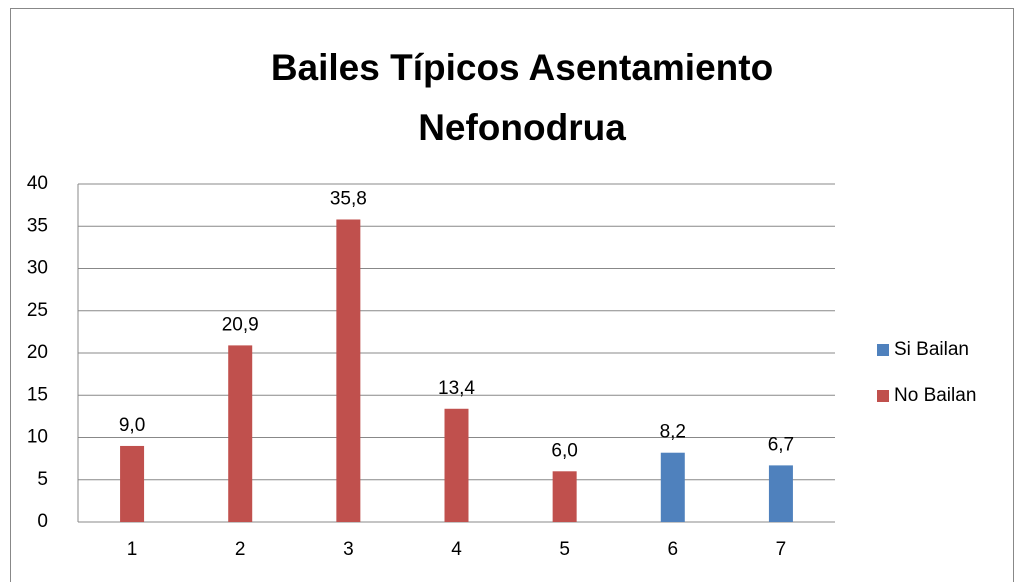  Describe the element at coordinates (781, 549) in the screenshot. I see `x-tick-label: 7` at that location.